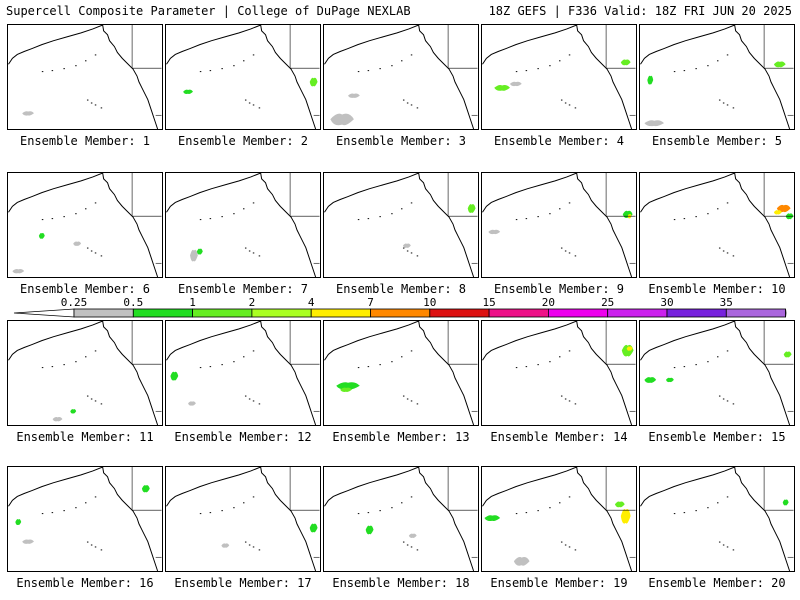 This screenshot has width=800, height=600. I want to click on member-label: Ensemble Member: 17, so click(243, 583).